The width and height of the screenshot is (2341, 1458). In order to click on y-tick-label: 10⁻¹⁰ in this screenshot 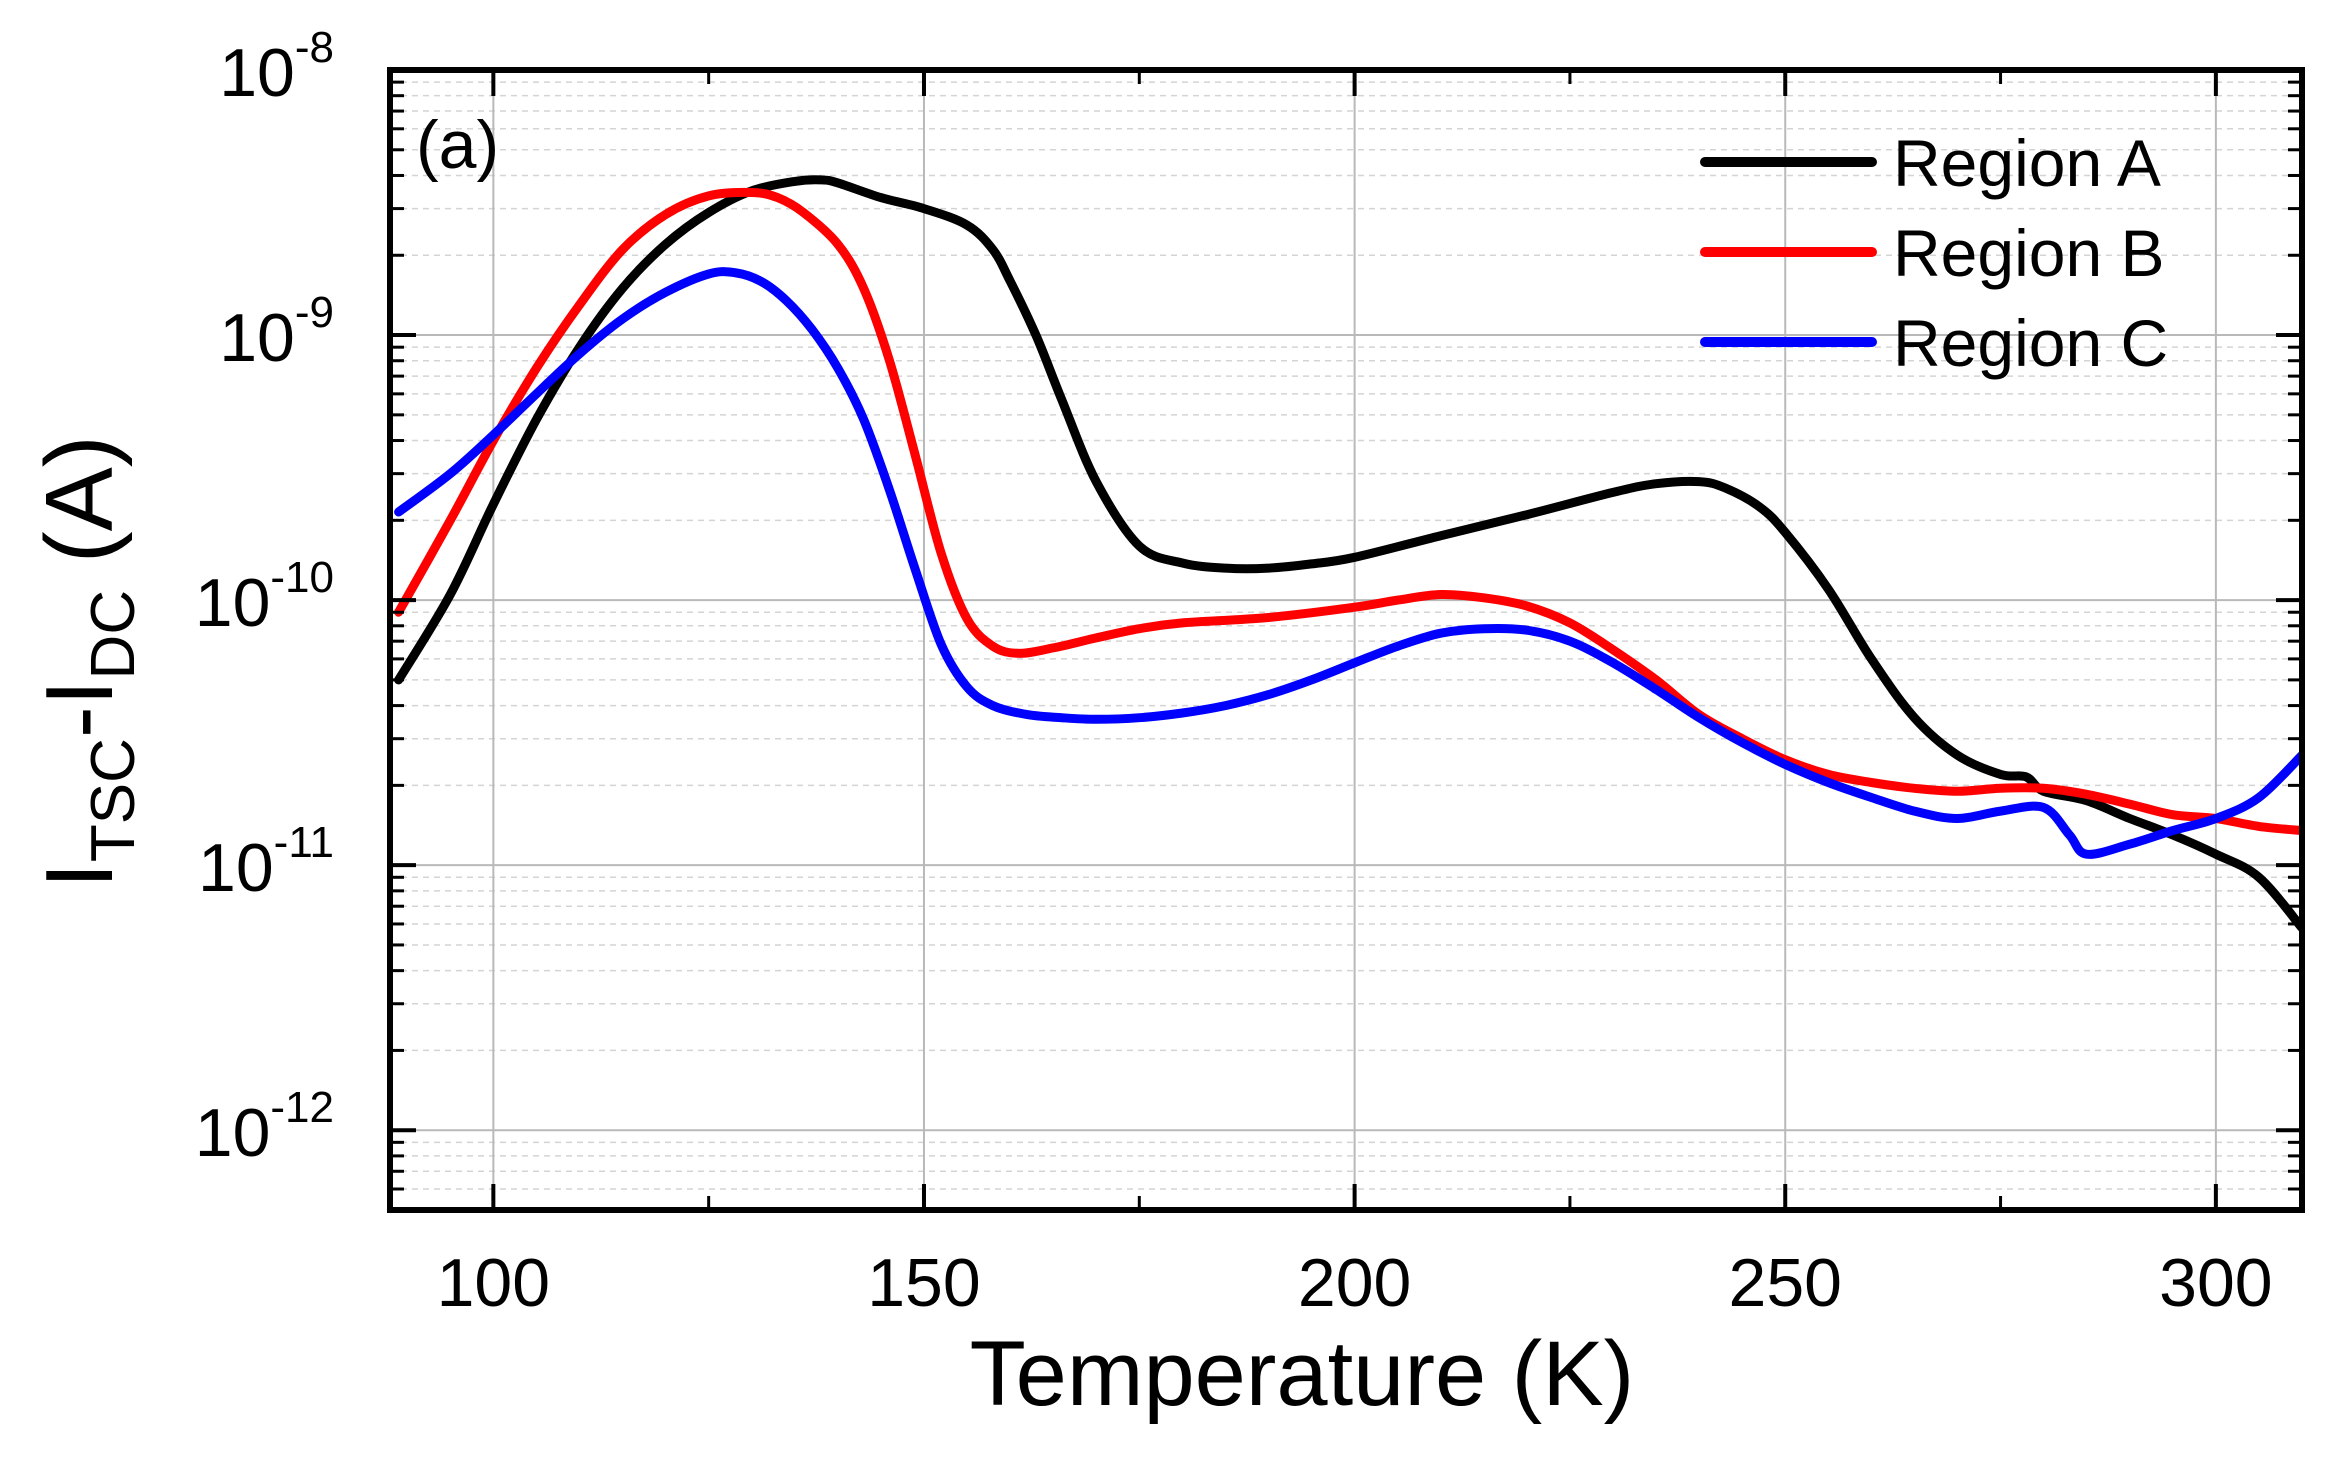, I will do `click(264, 597)`.